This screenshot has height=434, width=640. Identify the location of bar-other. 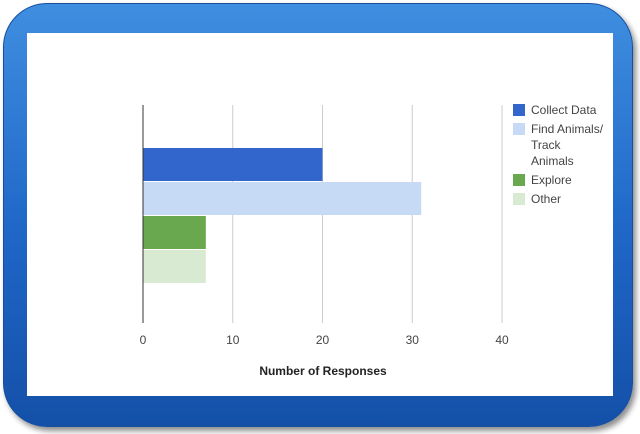
(174, 266).